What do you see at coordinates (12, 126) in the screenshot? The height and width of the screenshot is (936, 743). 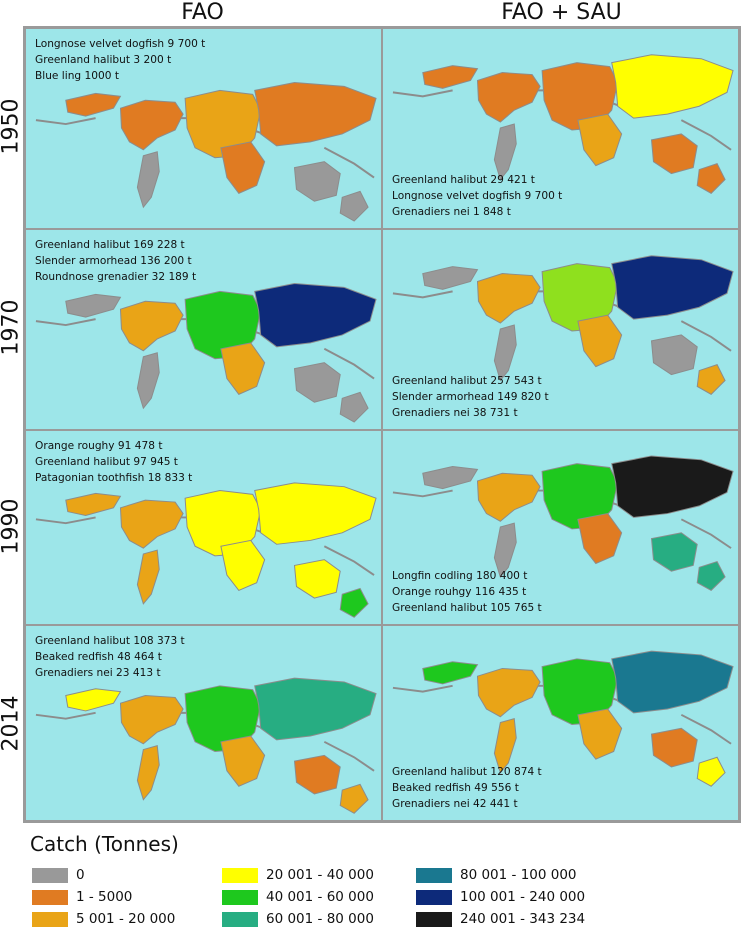 I see `row-header-1950: 1950` at bounding box center [12, 126].